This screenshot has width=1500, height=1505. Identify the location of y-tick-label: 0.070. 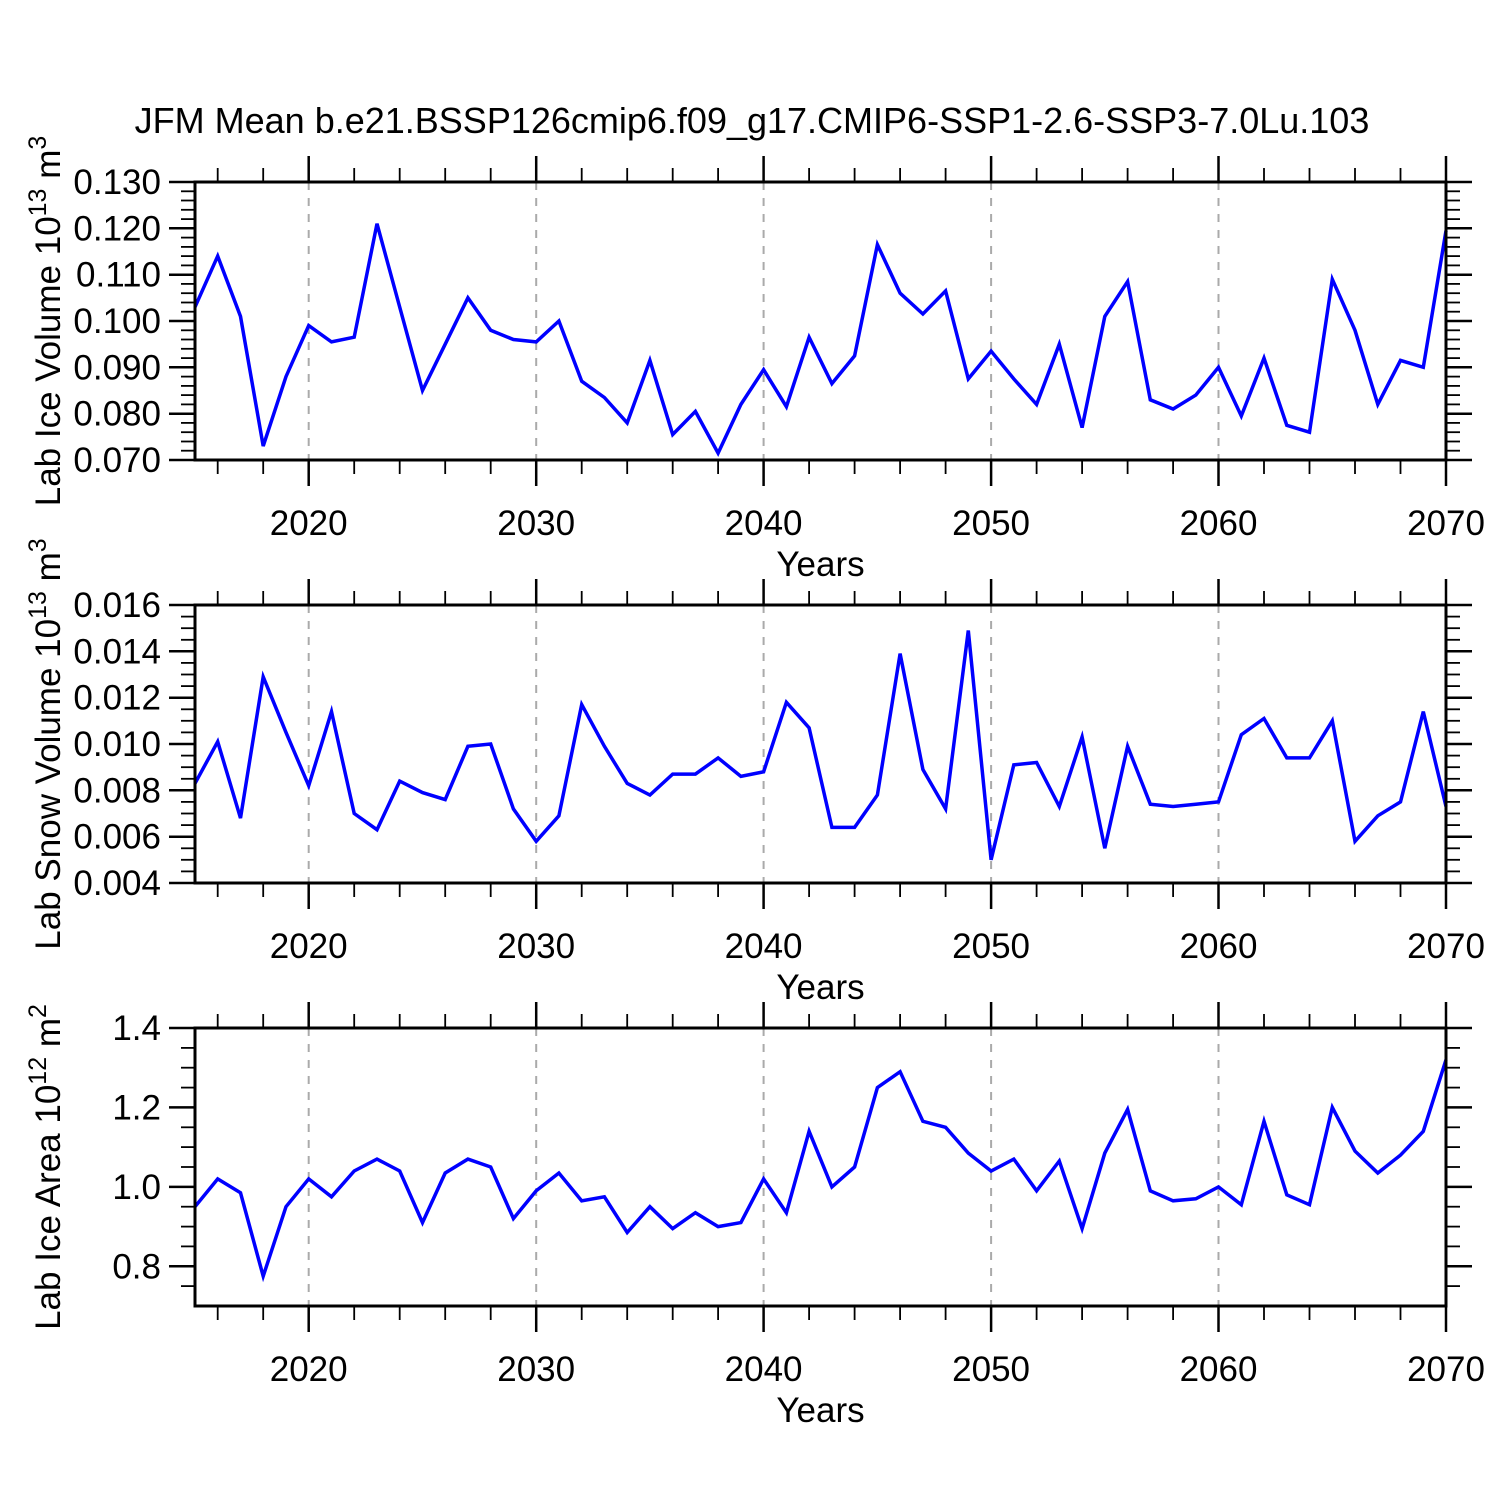
(117, 460).